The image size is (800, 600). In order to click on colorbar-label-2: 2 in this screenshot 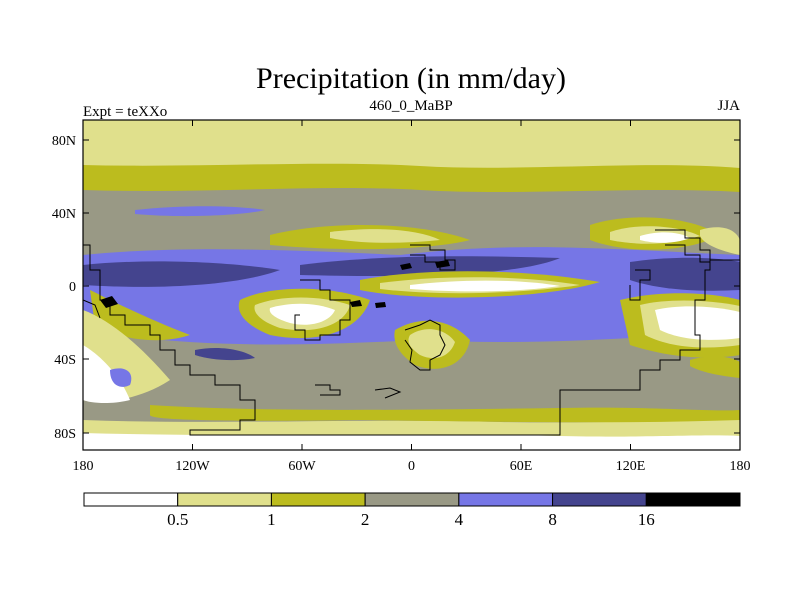, I will do `click(365, 519)`.